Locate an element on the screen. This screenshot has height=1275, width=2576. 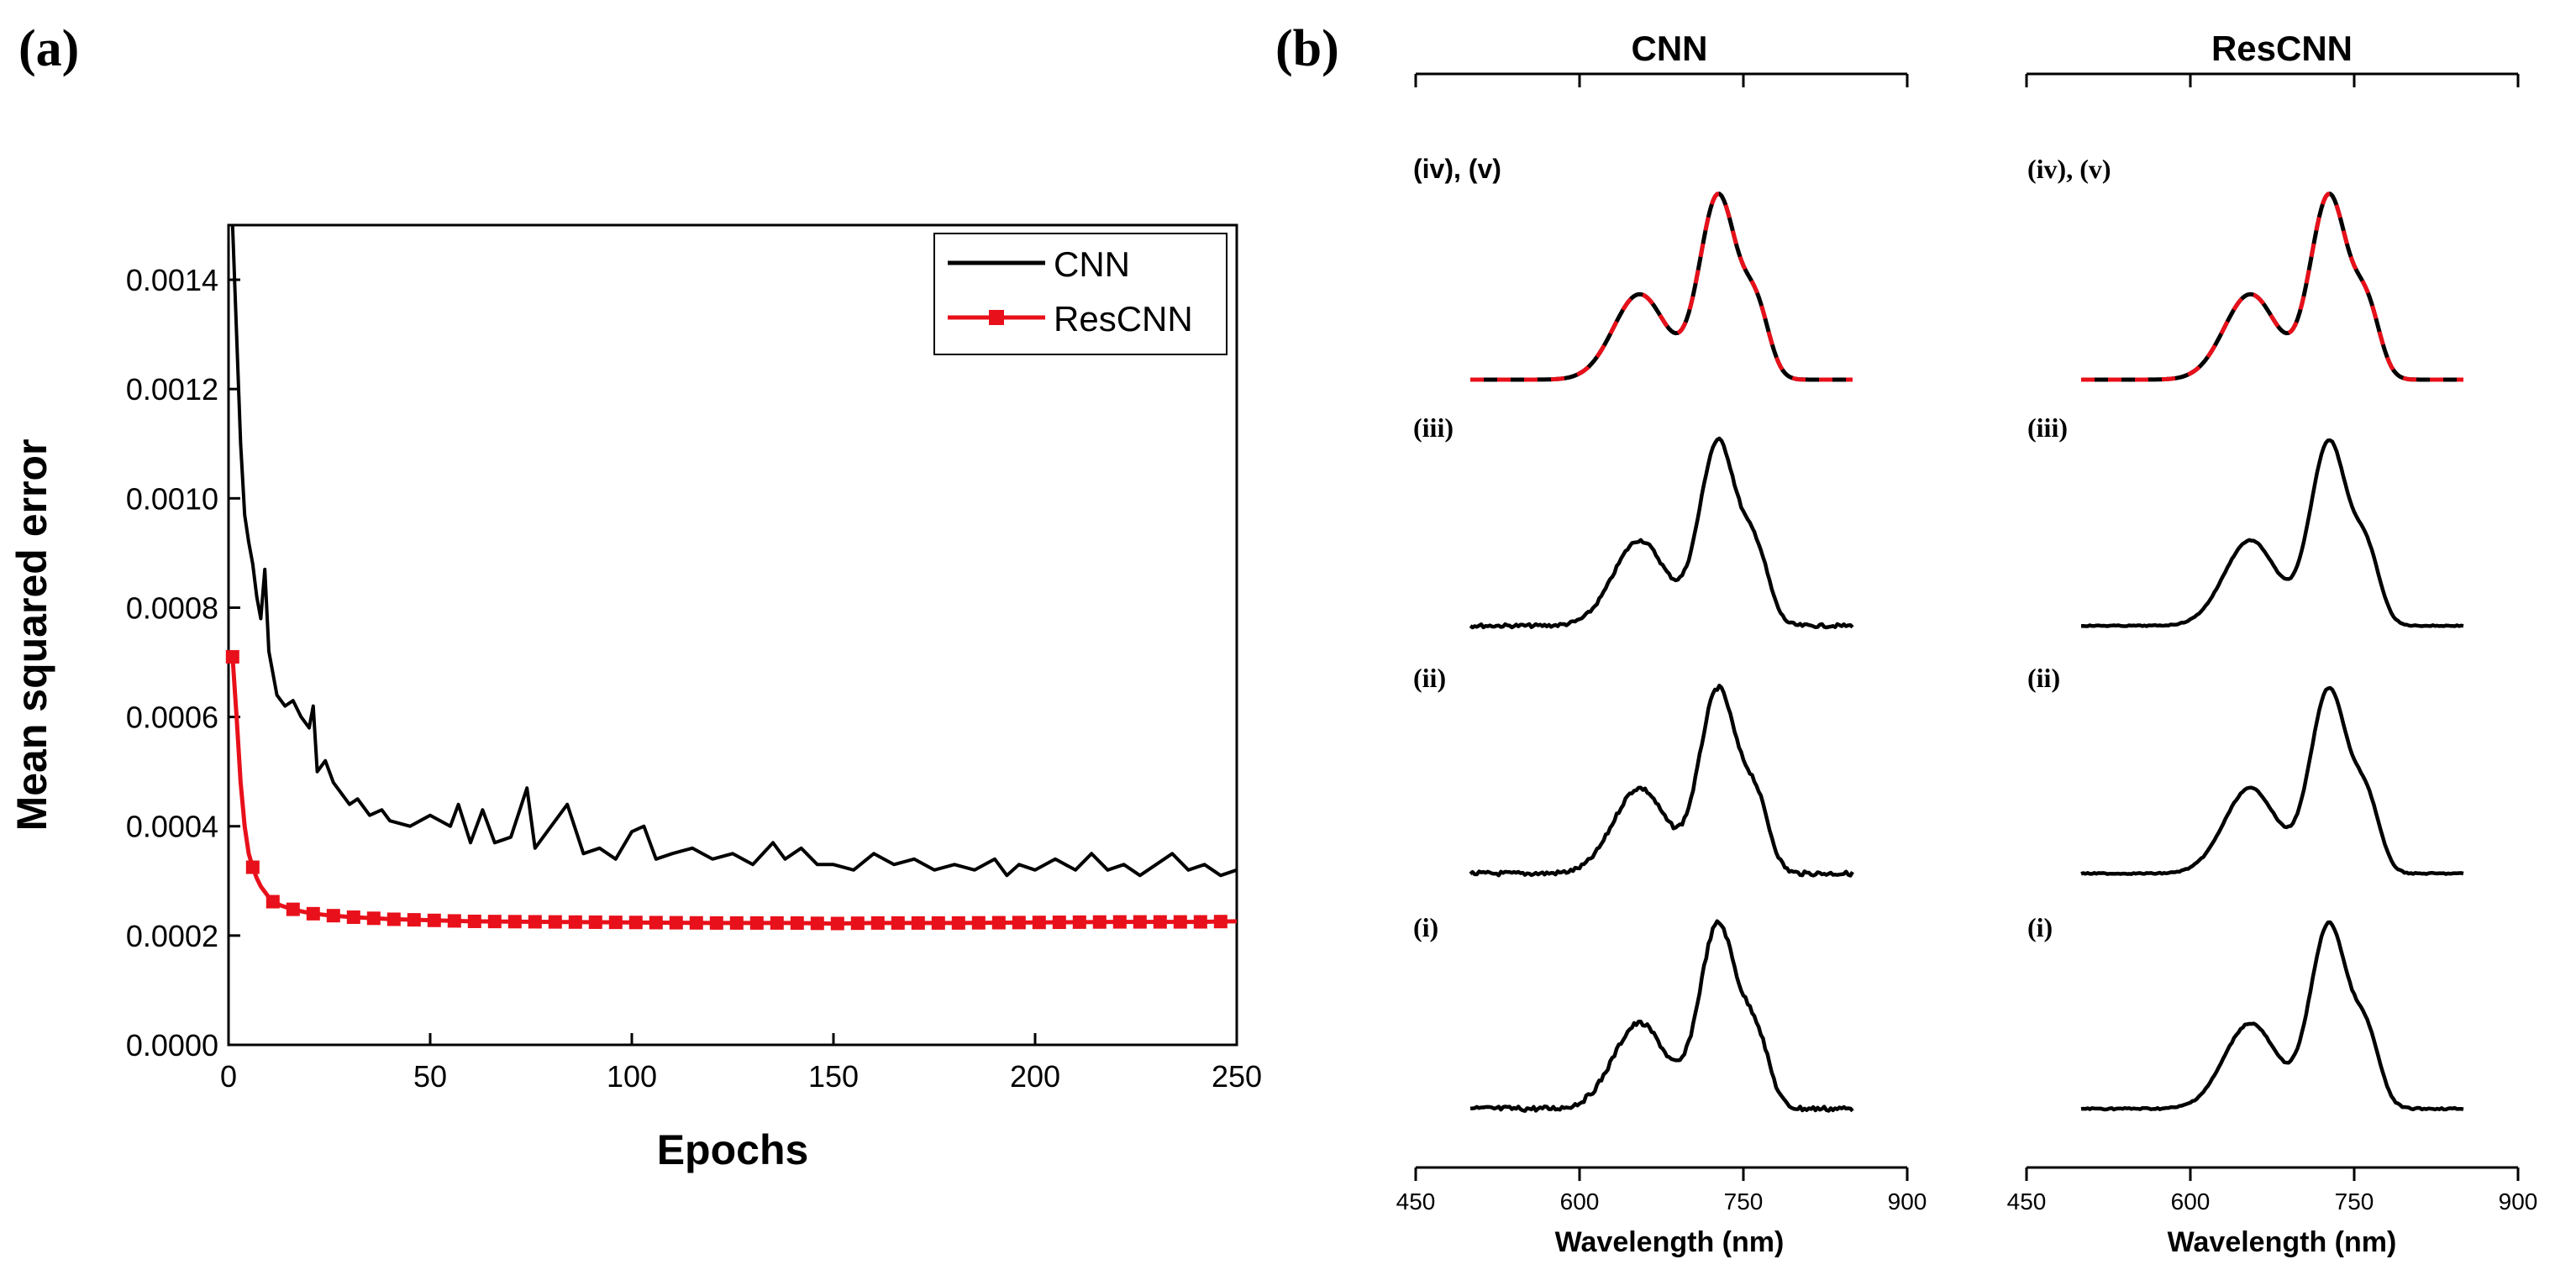
rescnn-trace-label-iii: (iii) is located at coordinates (2048, 428).